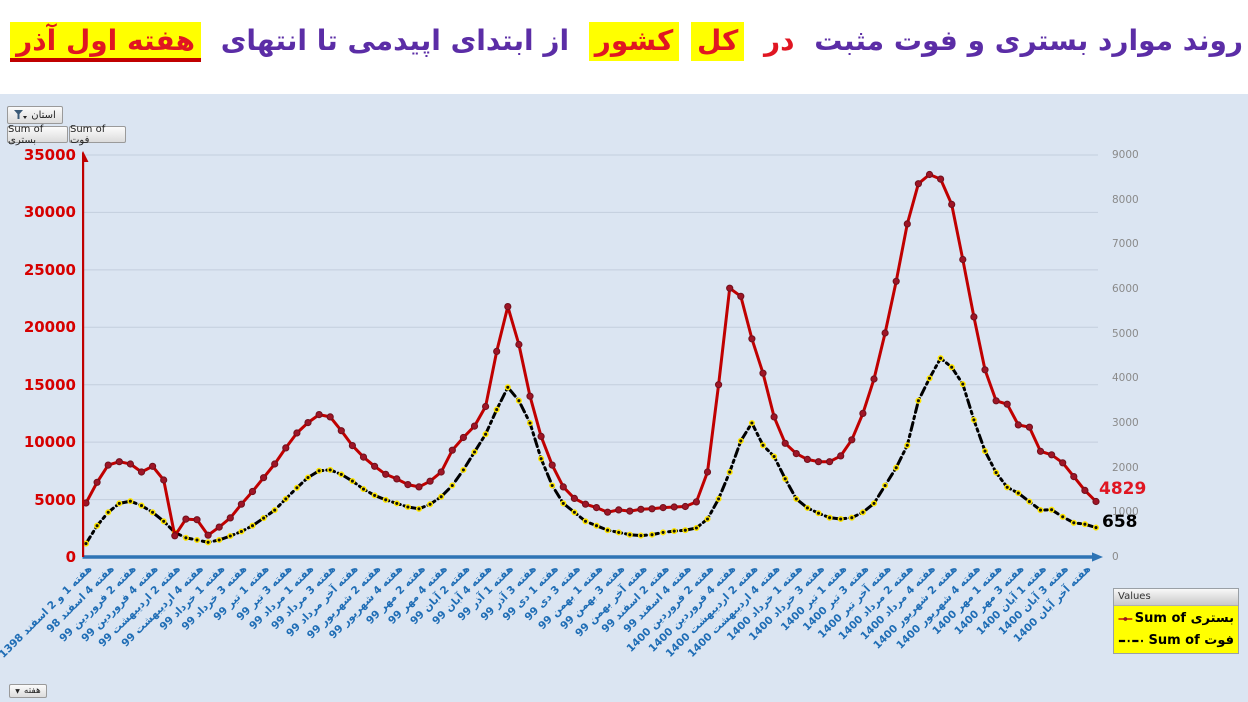 The image size is (1248, 702). I want to click on hospitalized-end-value-label: 4829, so click(1123, 489).